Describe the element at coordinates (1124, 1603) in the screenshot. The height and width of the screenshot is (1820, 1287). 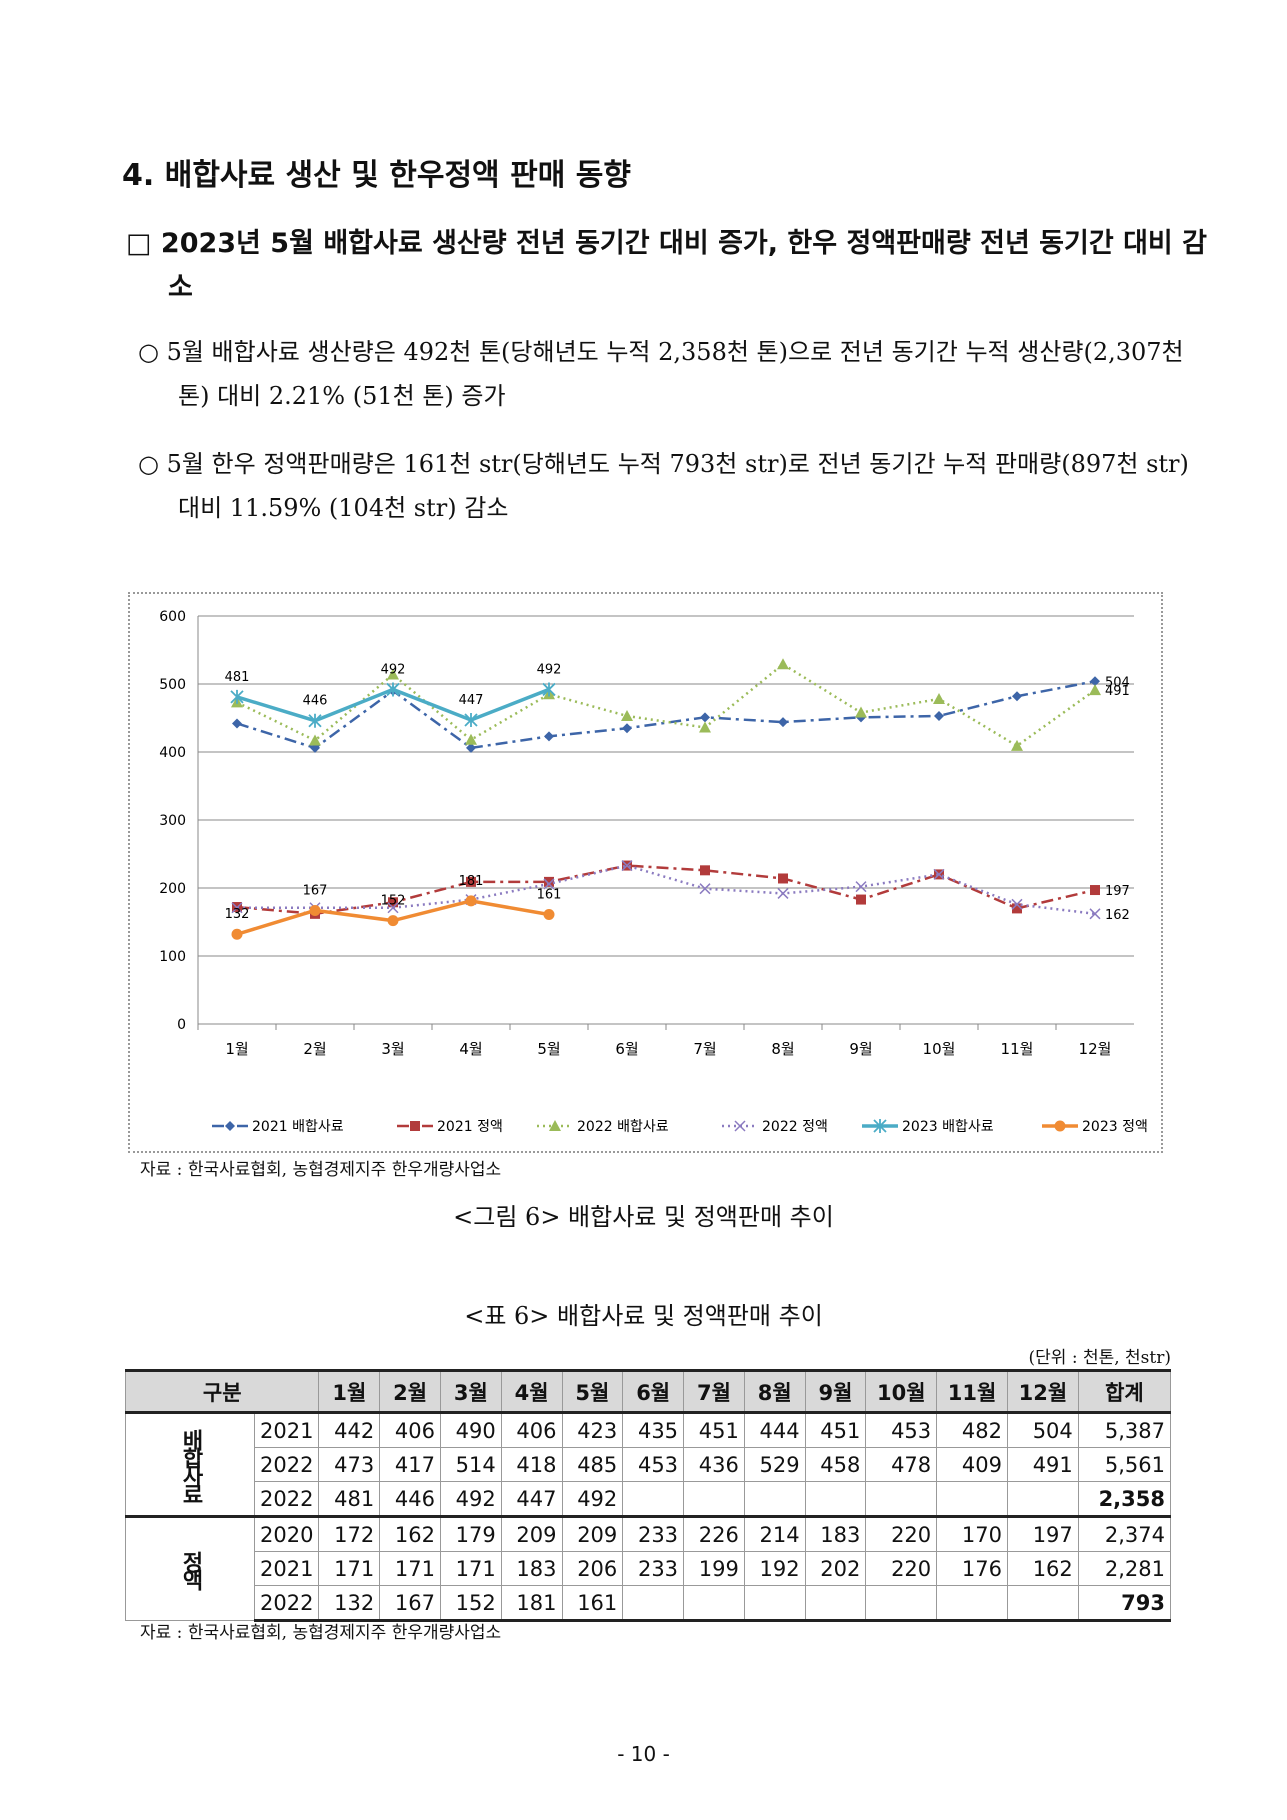
I see `total-cell: 793` at that location.